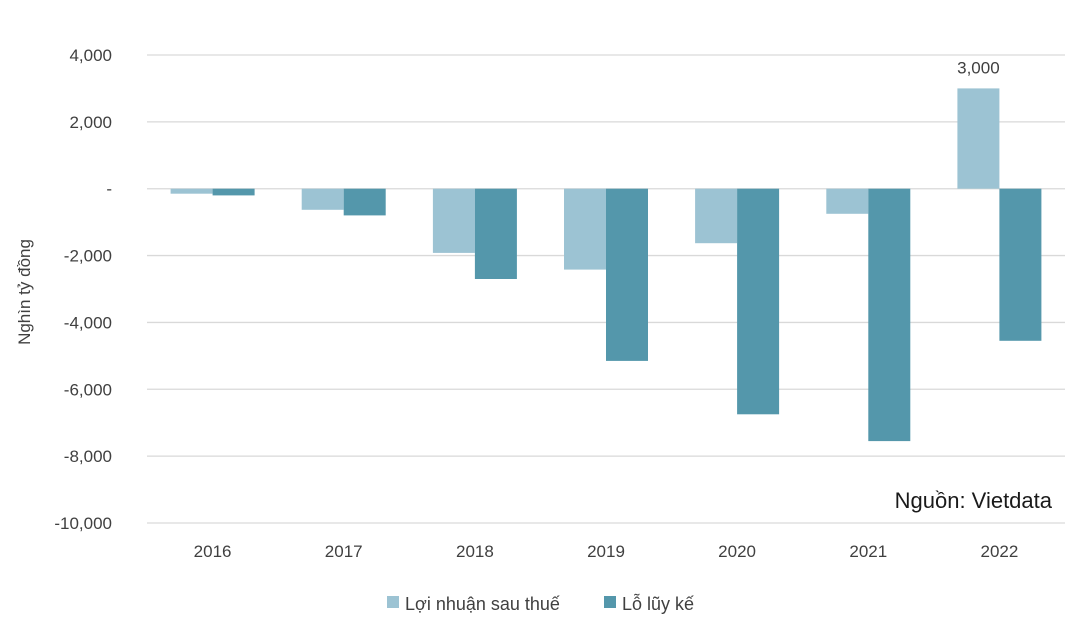  Describe the element at coordinates (344, 551) in the screenshot. I see `x-tick-label: 2017` at that location.